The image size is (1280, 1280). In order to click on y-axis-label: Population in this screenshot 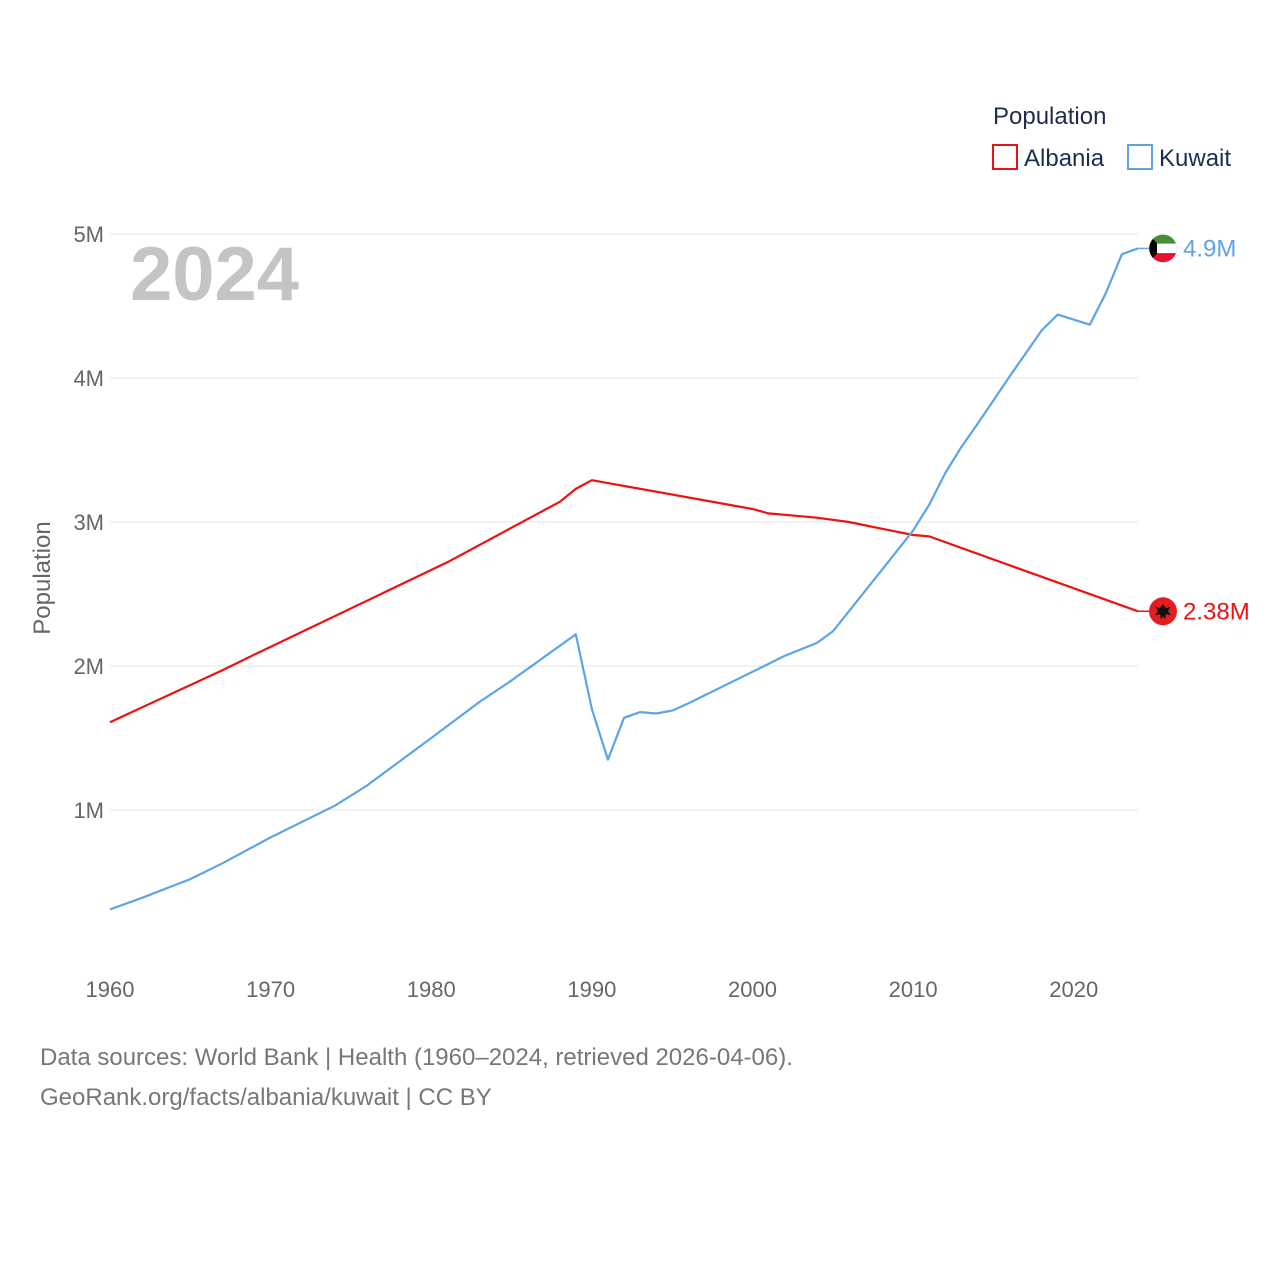, I will do `click(42, 577)`.